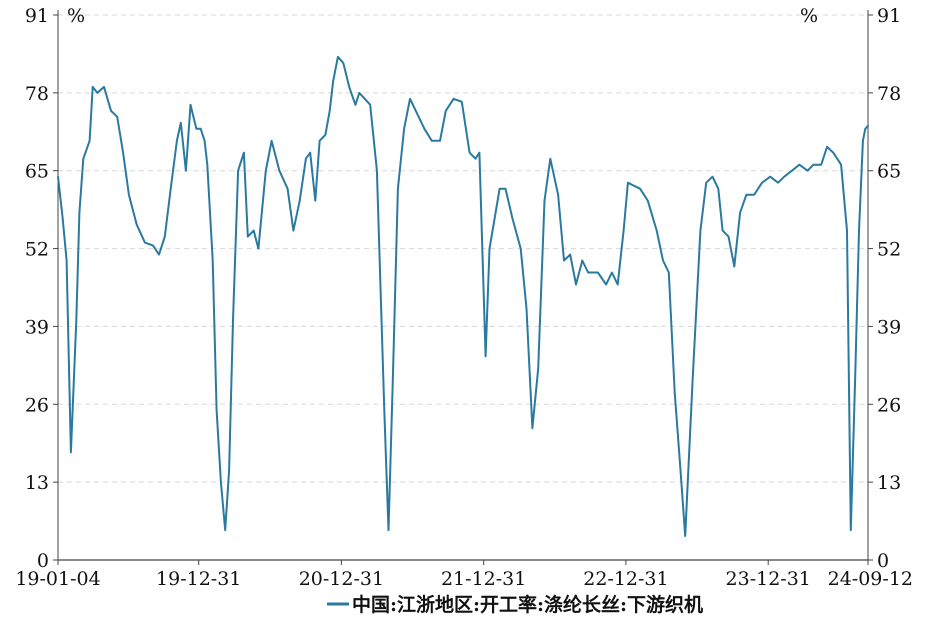 The image size is (926, 632). What do you see at coordinates (37, 405) in the screenshot?
I see `y-tick-label-left: 26` at bounding box center [37, 405].